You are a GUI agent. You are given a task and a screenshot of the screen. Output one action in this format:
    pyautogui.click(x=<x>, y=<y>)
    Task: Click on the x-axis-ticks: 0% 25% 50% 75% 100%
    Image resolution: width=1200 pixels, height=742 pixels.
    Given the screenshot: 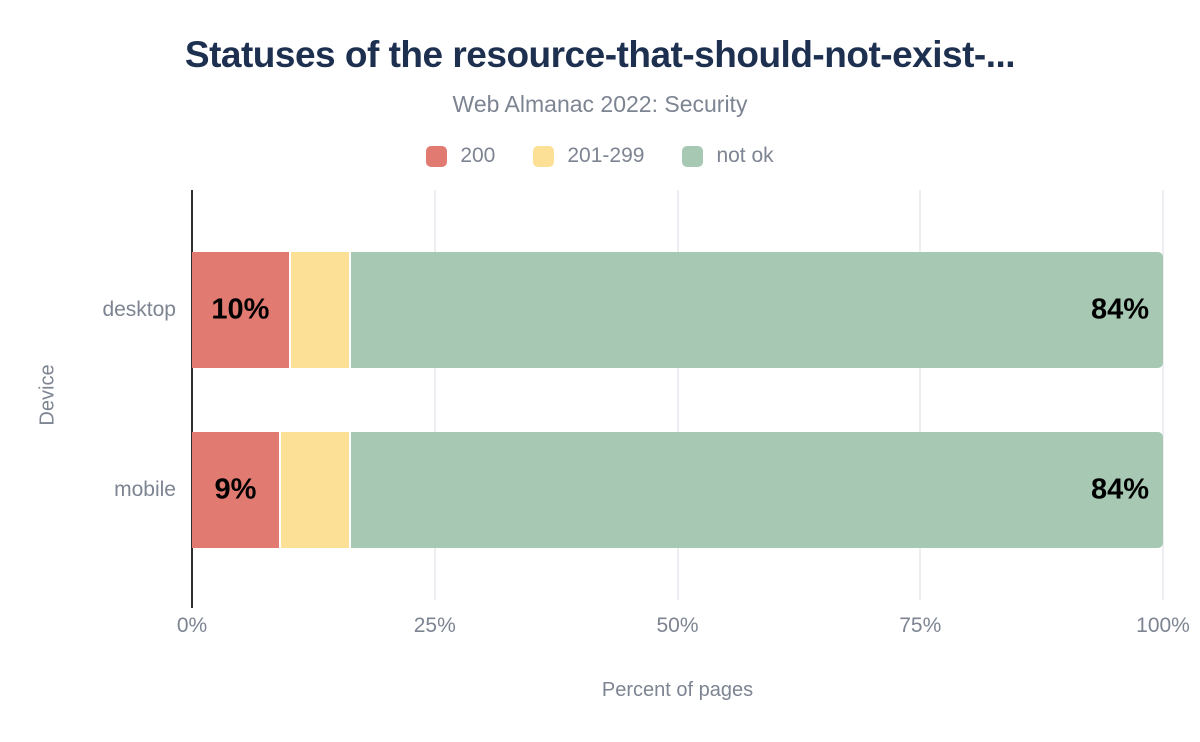 What is the action you would take?
    pyautogui.click(x=683, y=628)
    